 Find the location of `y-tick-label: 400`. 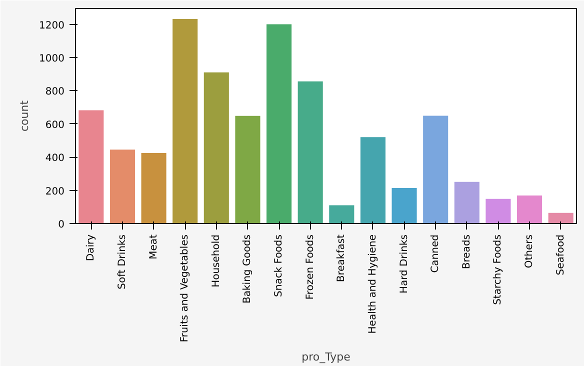

y-tick-label: 400 is located at coordinates (55, 158).